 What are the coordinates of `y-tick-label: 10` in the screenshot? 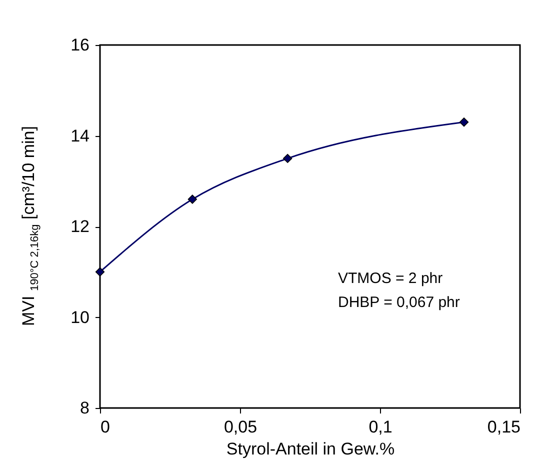 It's located at (80, 317).